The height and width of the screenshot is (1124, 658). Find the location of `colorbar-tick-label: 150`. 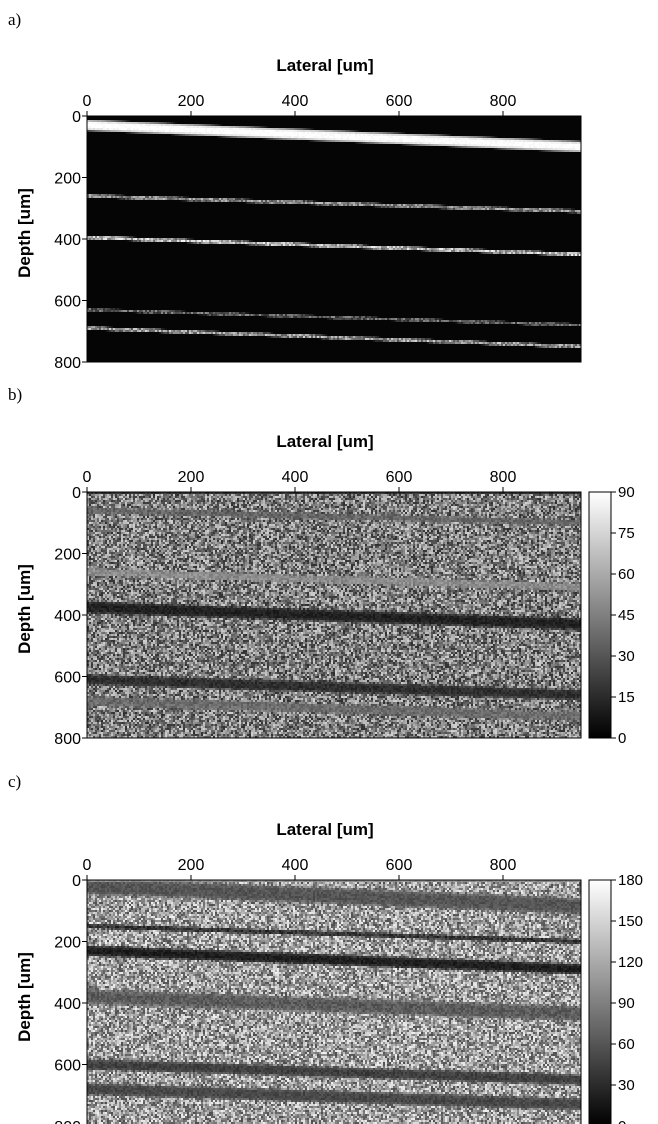

colorbar-tick-label: 150 is located at coordinates (630, 921).